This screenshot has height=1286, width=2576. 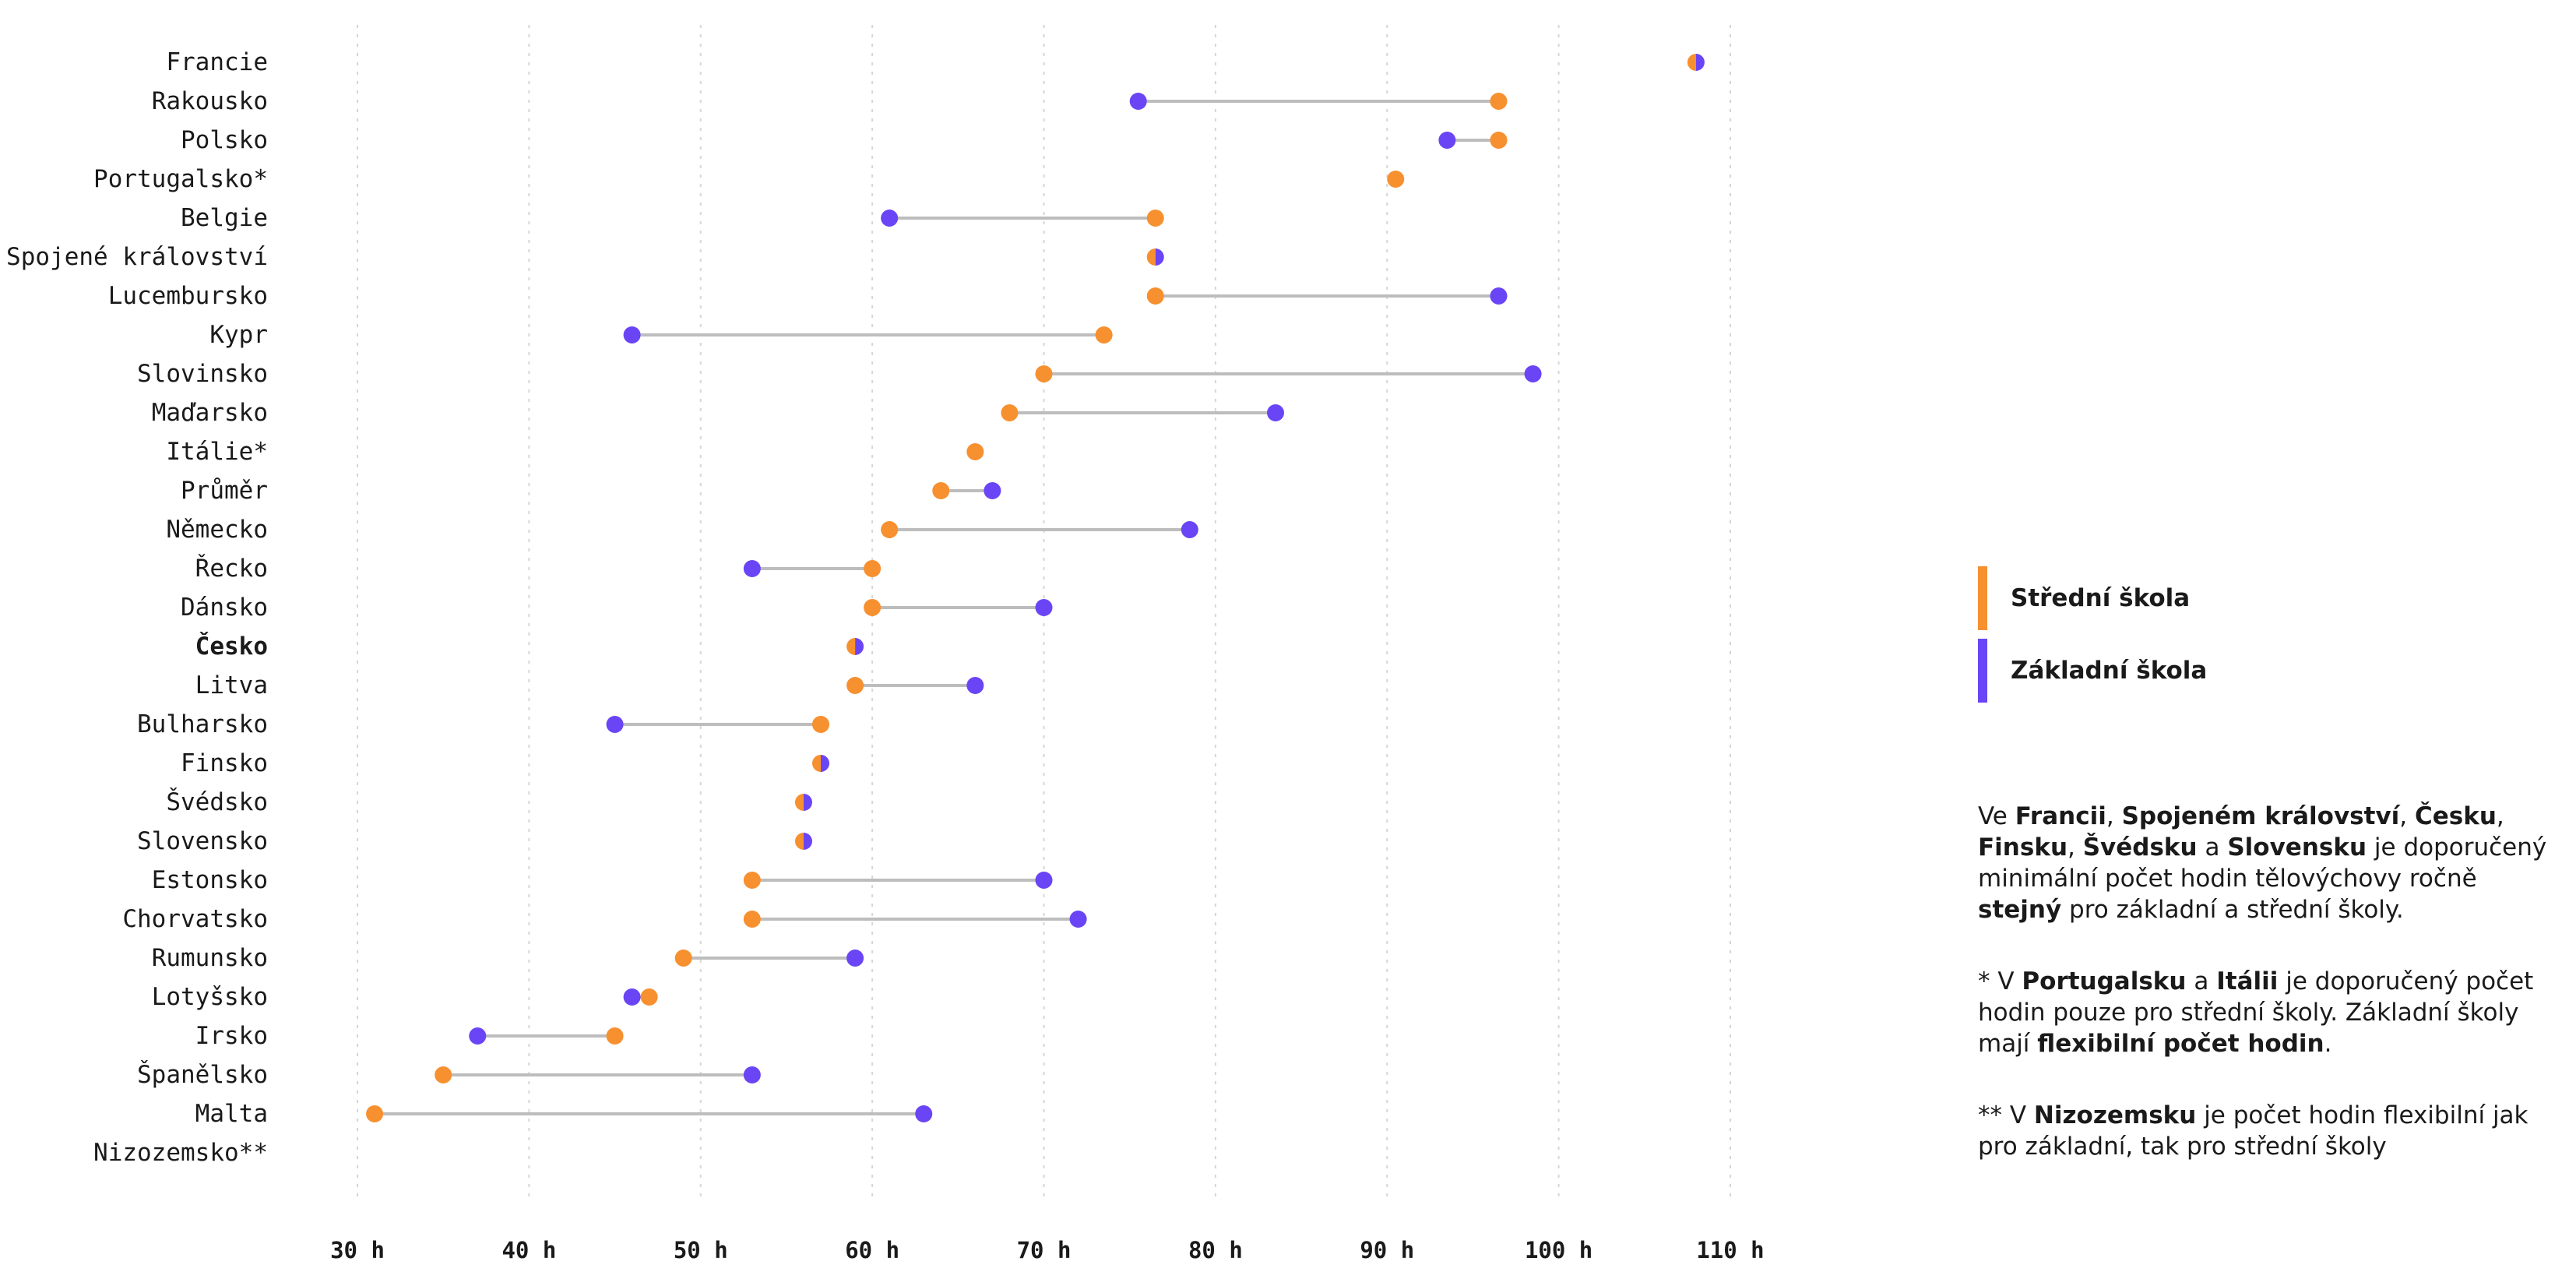 I want to click on note-segment: Finsku, so click(x=2023, y=847).